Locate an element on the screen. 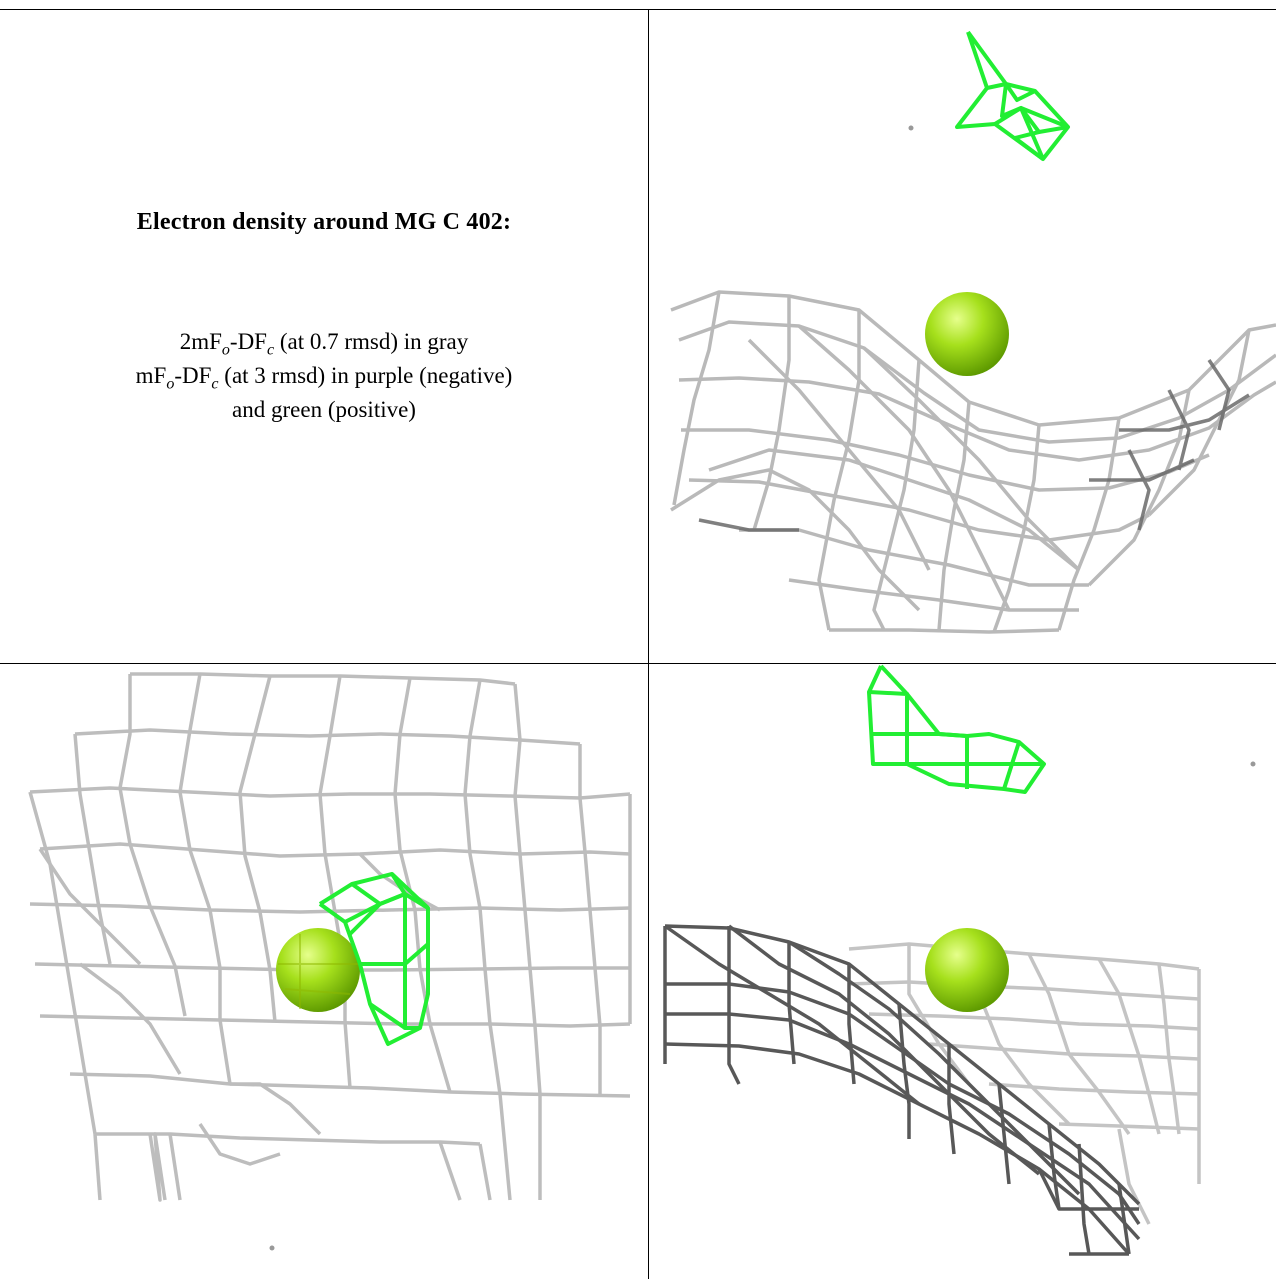 Image resolution: width=1276 pixels, height=1279 pixels. caption-title: Electron density around MG C 402: is located at coordinates (324, 222).